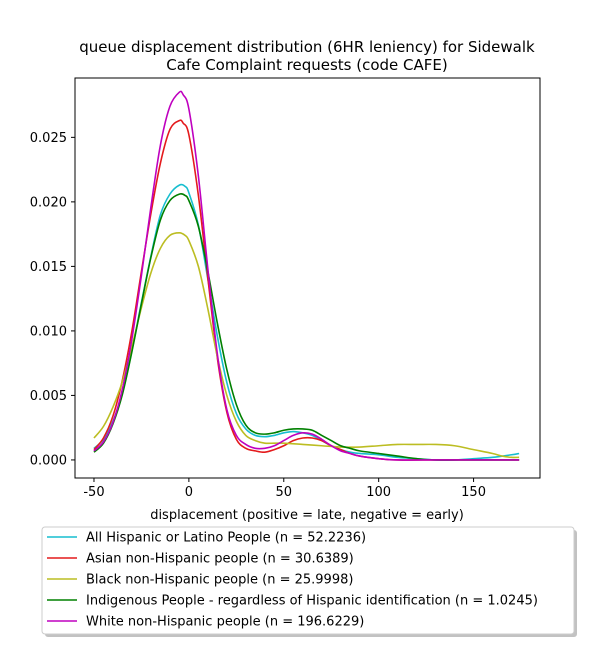 This screenshot has width=600, height=650. What do you see at coordinates (473, 492) in the screenshot?
I see `x-tick-label: 150` at bounding box center [473, 492].